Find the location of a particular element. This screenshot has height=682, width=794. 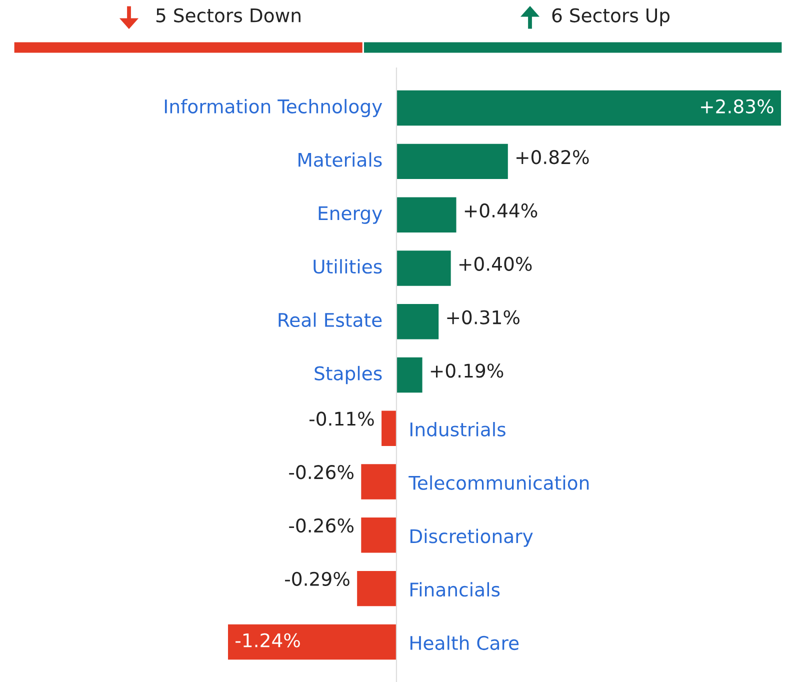

y-tick-label: Health Care is located at coordinates (464, 643).